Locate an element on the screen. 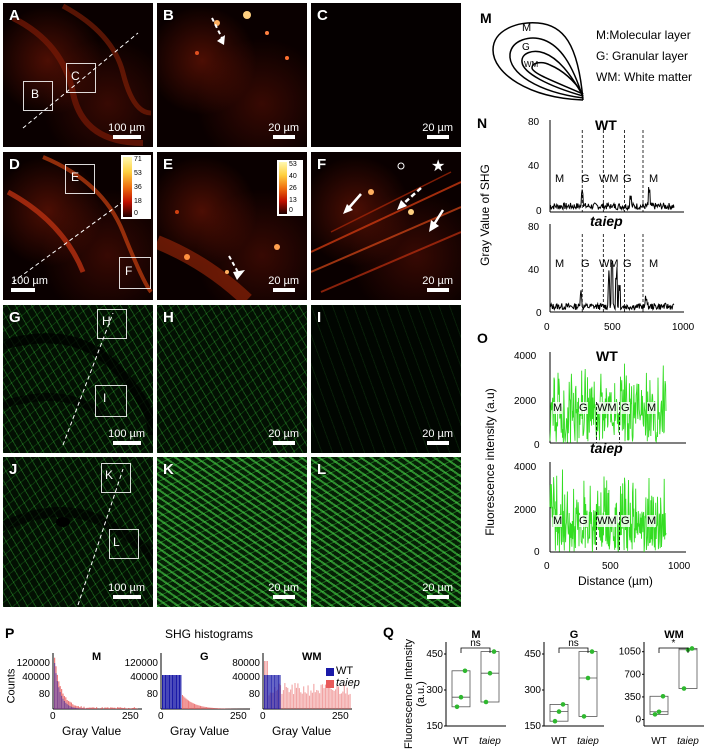  legend-taiep-label: taiep is located at coordinates (348, 683).